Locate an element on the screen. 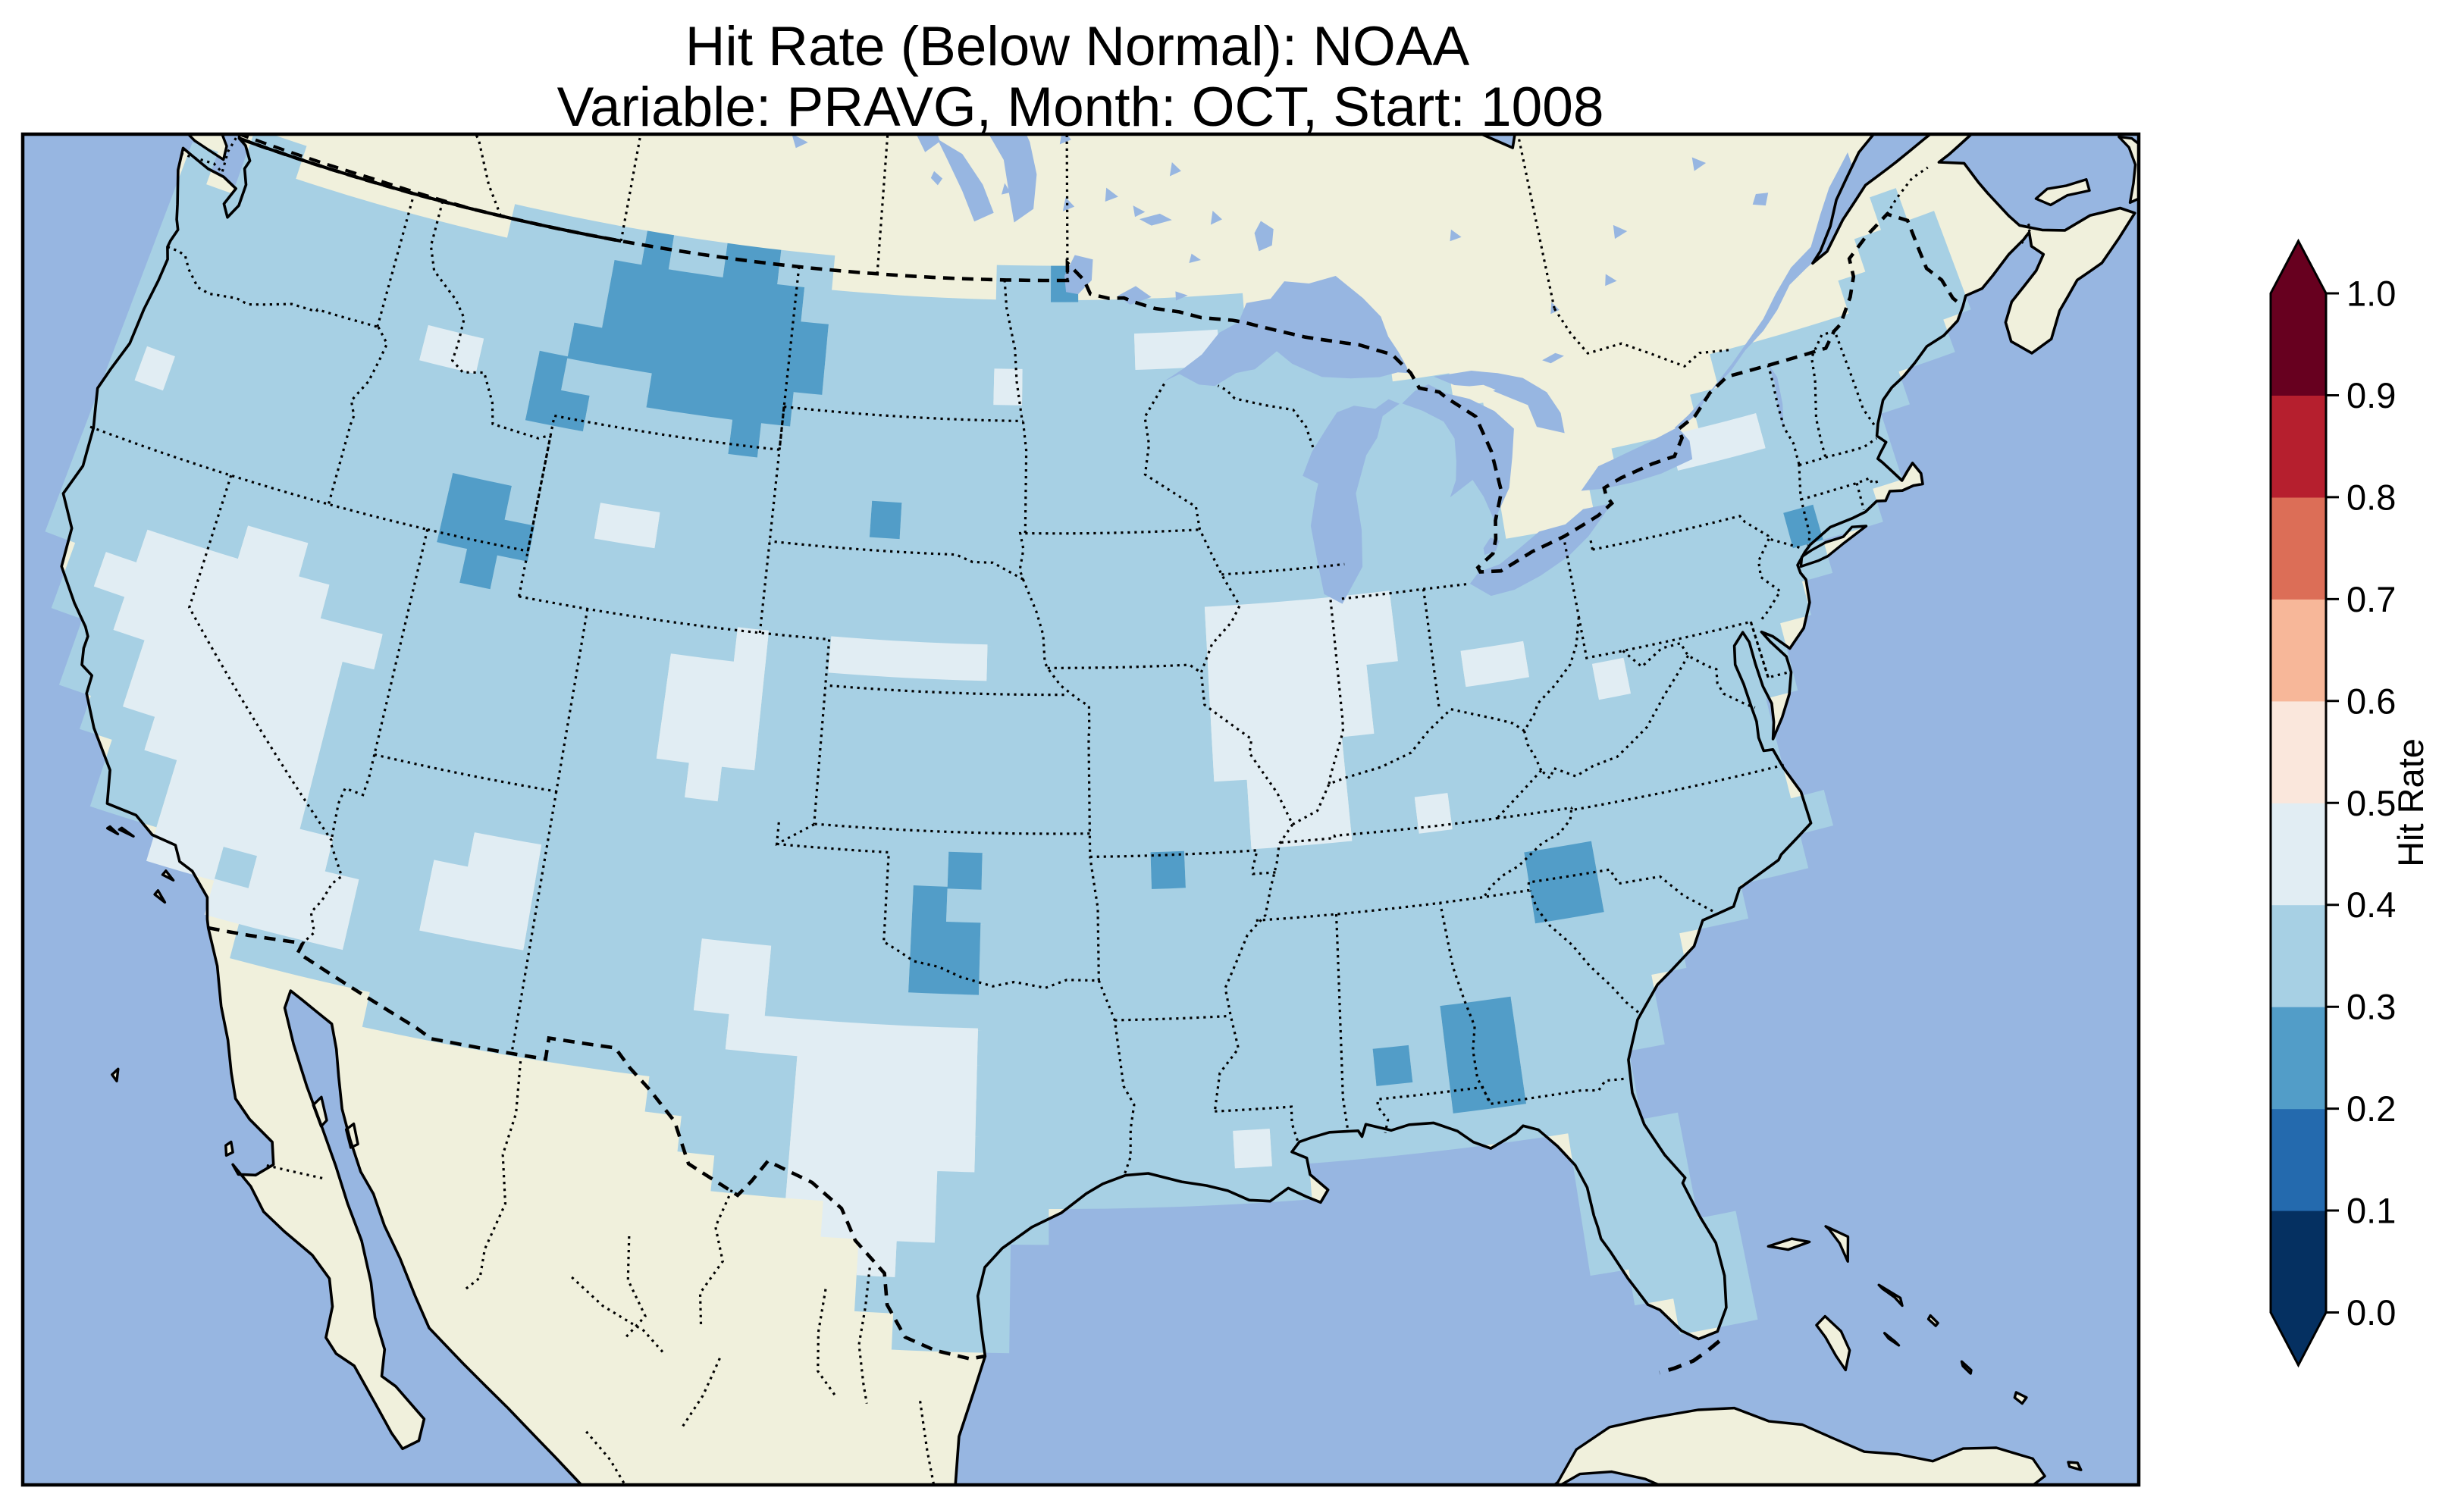 The width and height of the screenshot is (2464, 1494). svg-text: 0.0 is located at coordinates (2371, 1312).